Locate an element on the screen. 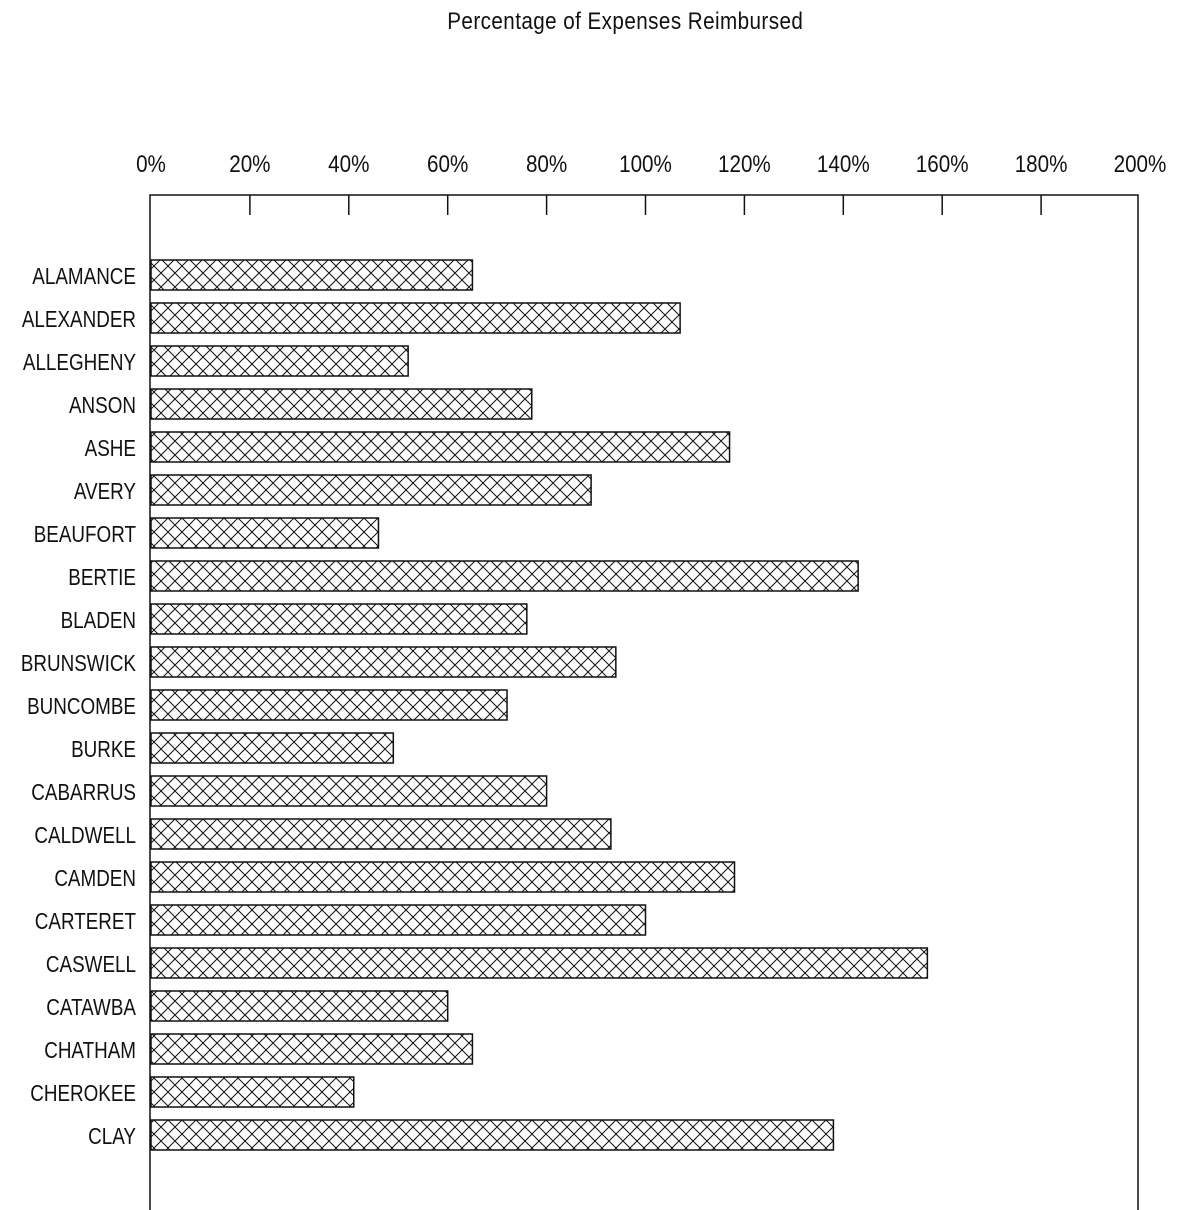 This screenshot has width=1180, height=1210. category-label: ANSON is located at coordinates (102, 405).